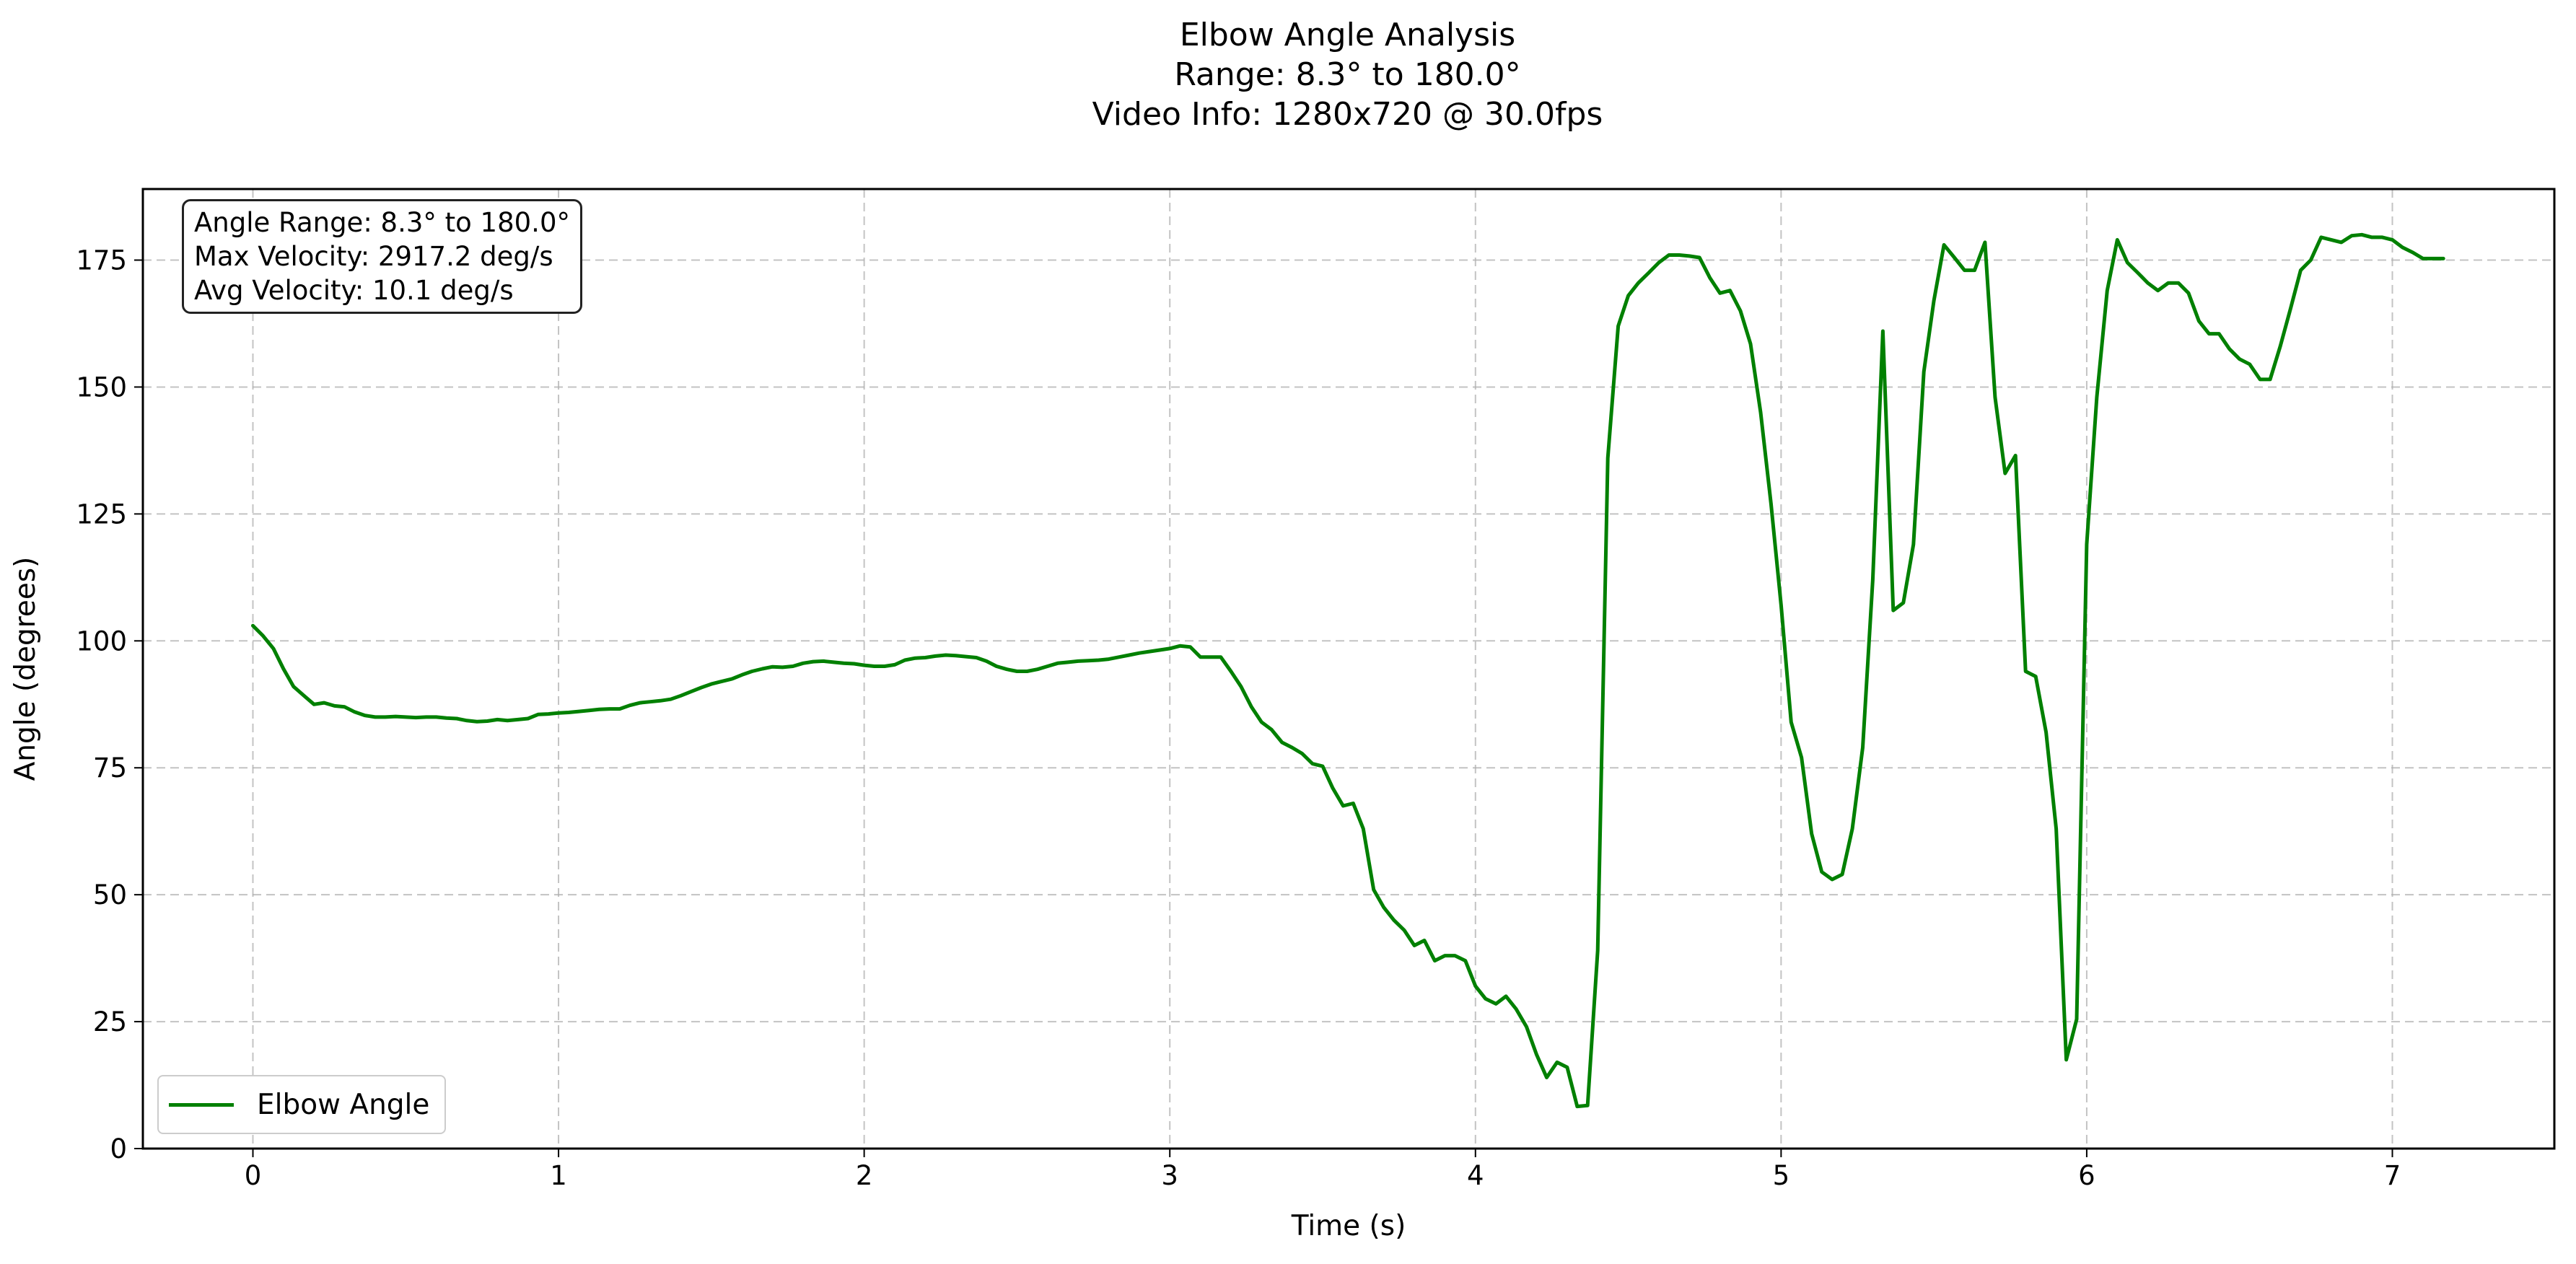 Image resolution: width=2576 pixels, height=1264 pixels. I want to click on x-tick-label: 3, so click(1169, 1175).